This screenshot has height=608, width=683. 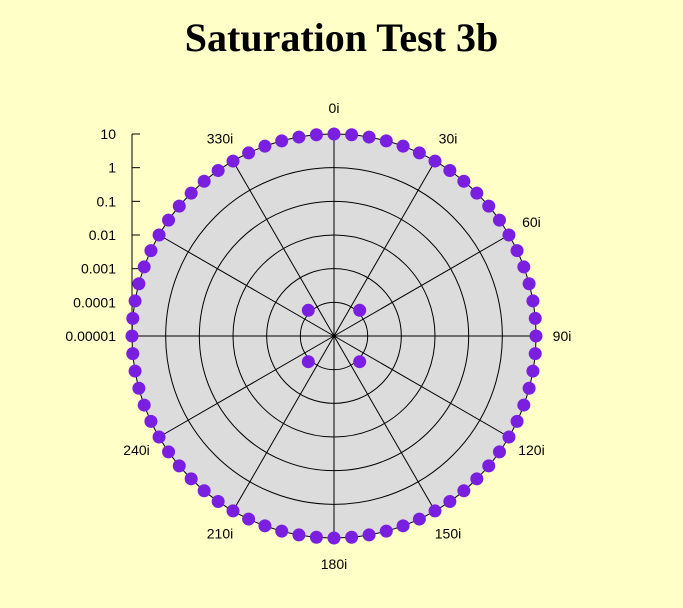 What do you see at coordinates (112, 168) in the screenshot?
I see `radial-tick-label: 1` at bounding box center [112, 168].